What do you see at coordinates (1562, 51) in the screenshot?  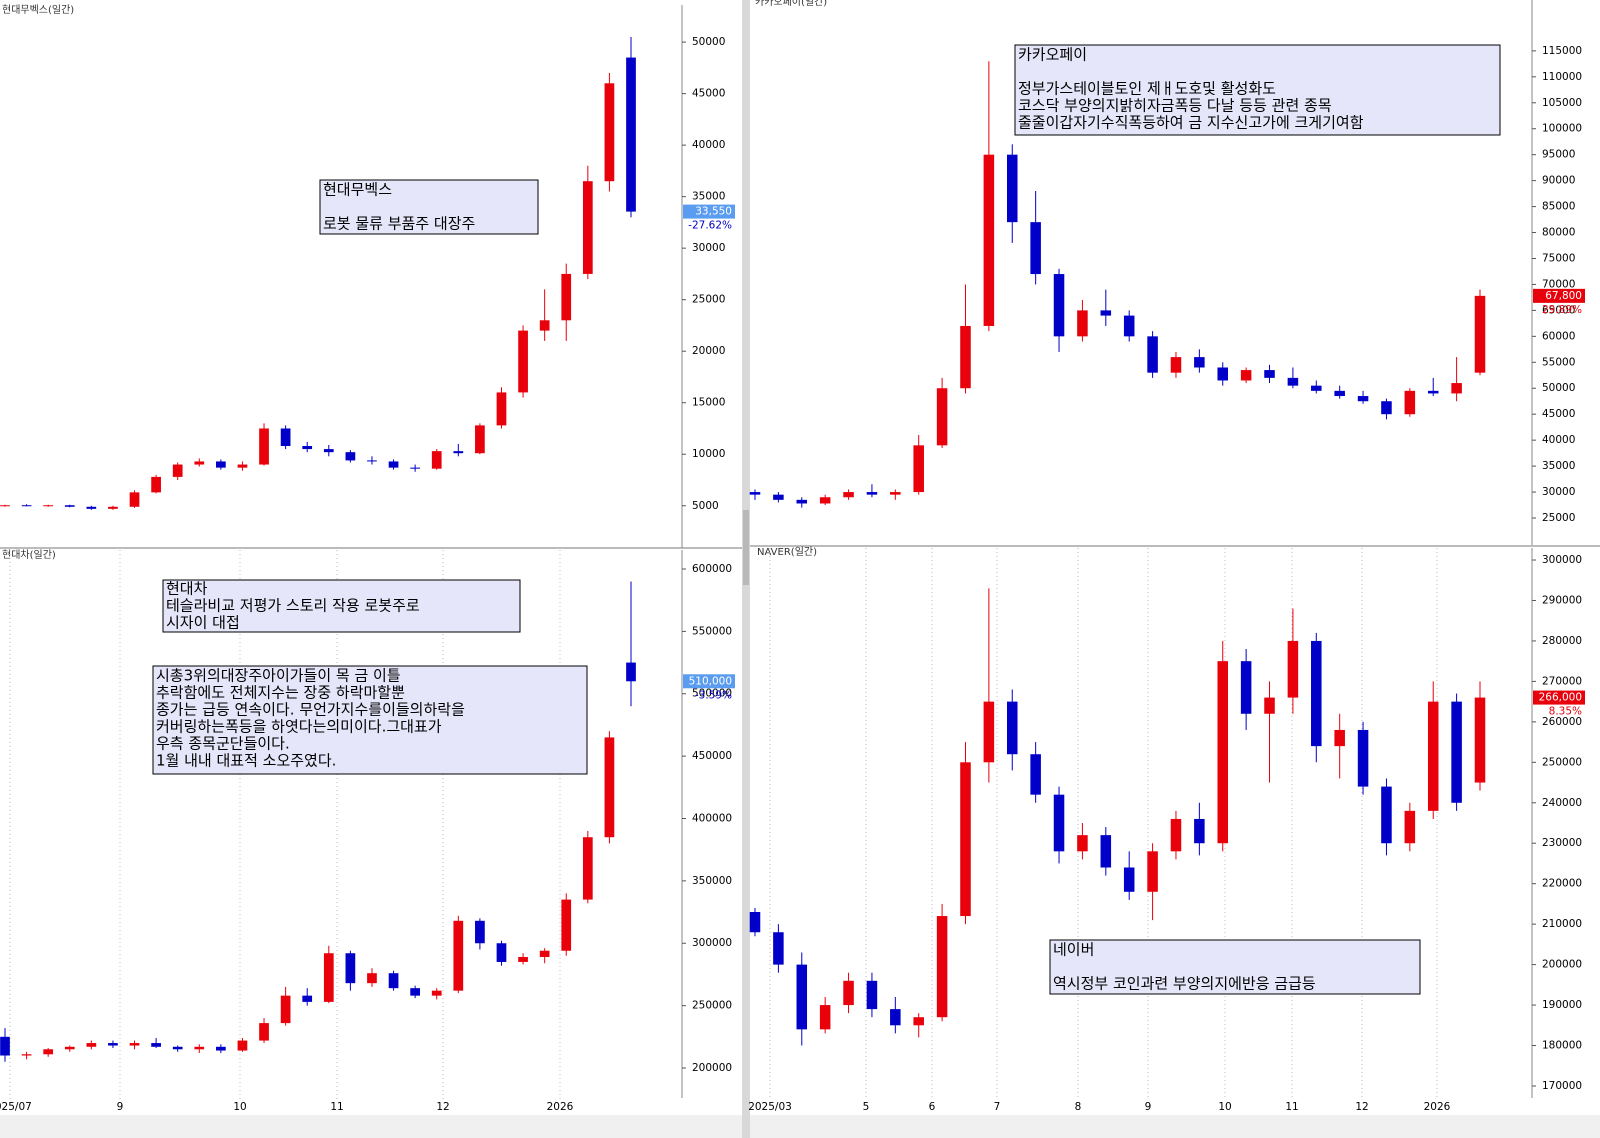 I see `y-tick-label: 115000` at bounding box center [1562, 51].